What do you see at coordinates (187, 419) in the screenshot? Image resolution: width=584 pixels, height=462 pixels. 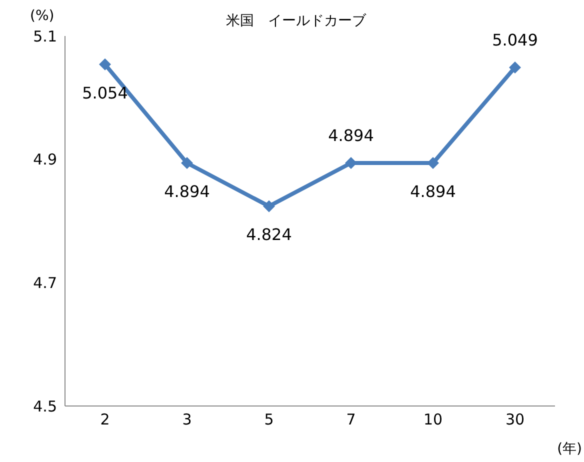 I see `x-tick-label: 3` at bounding box center [187, 419].